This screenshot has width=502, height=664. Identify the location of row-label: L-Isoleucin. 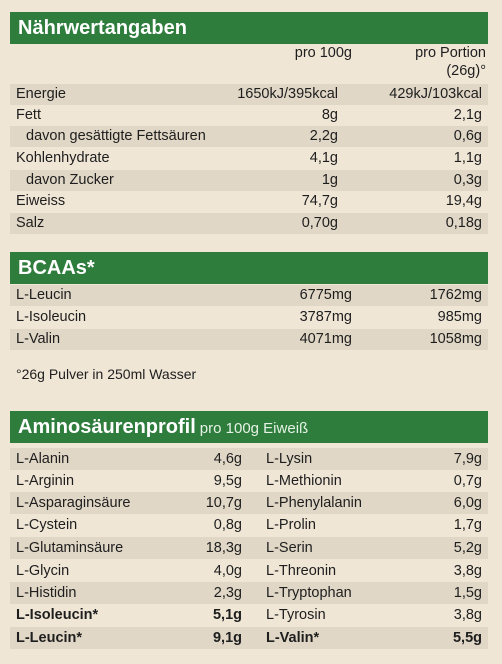
(51, 317).